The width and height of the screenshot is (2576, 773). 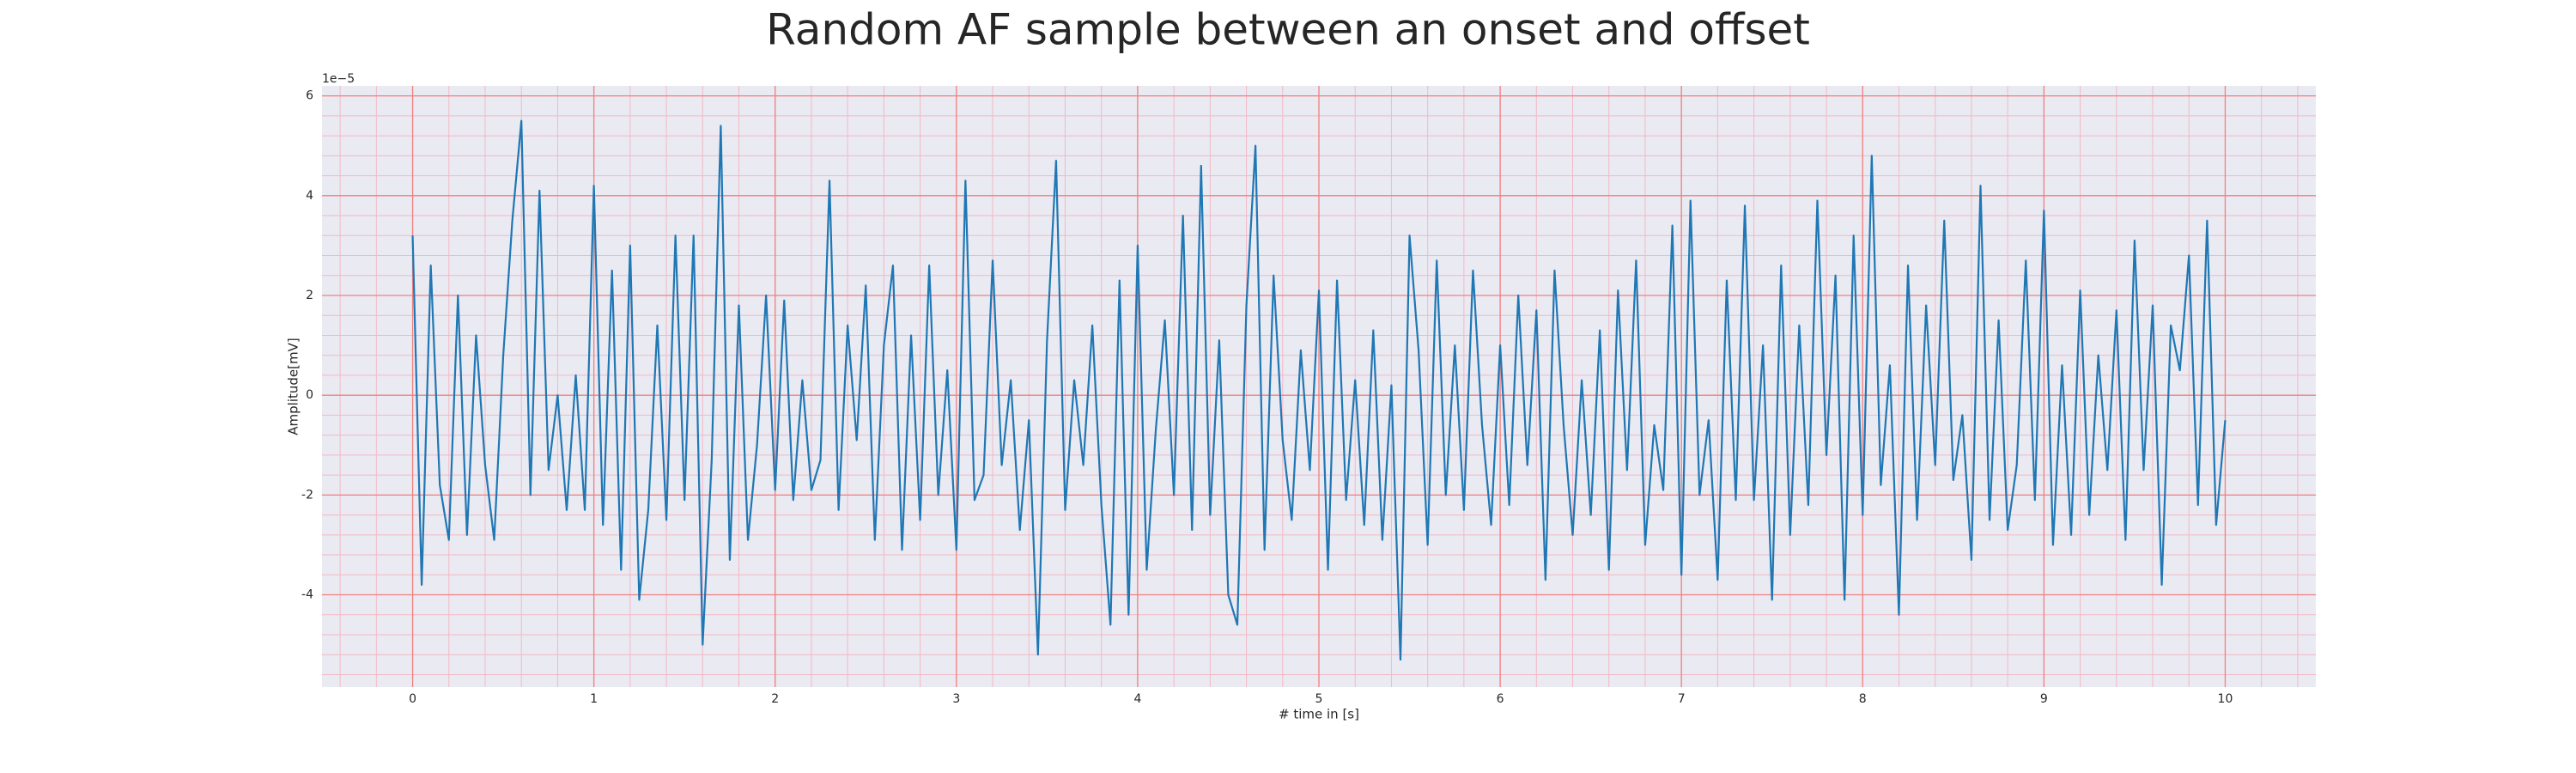 I want to click on y-tick-label: -4, so click(x=307, y=595).